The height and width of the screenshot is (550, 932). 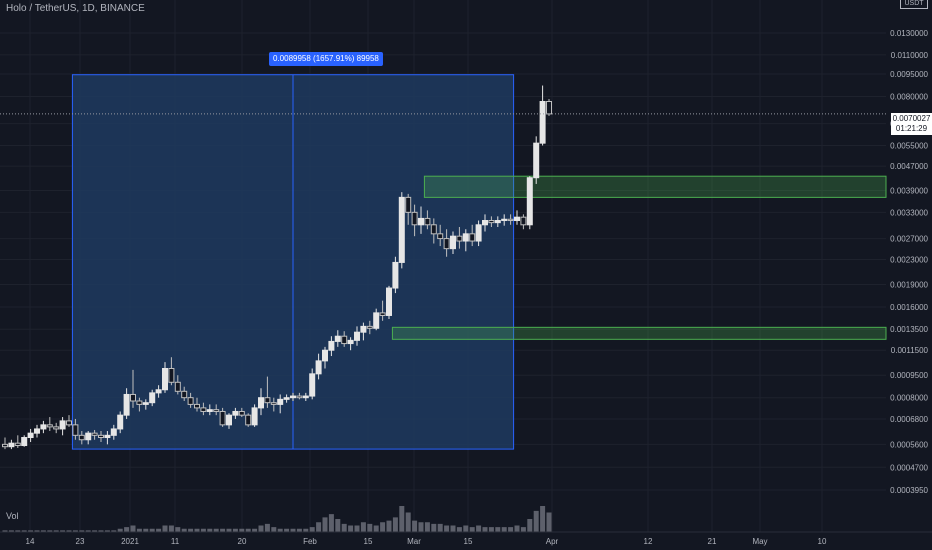 What do you see at coordinates (648, 541) in the screenshot?
I see `time-tick-label: 12` at bounding box center [648, 541].